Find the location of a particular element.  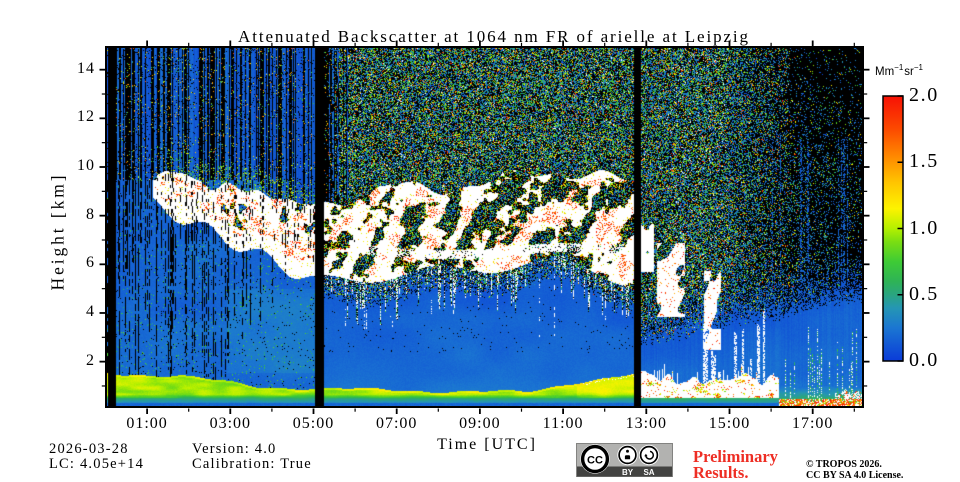

svg-text: CC is located at coordinates (595, 461).